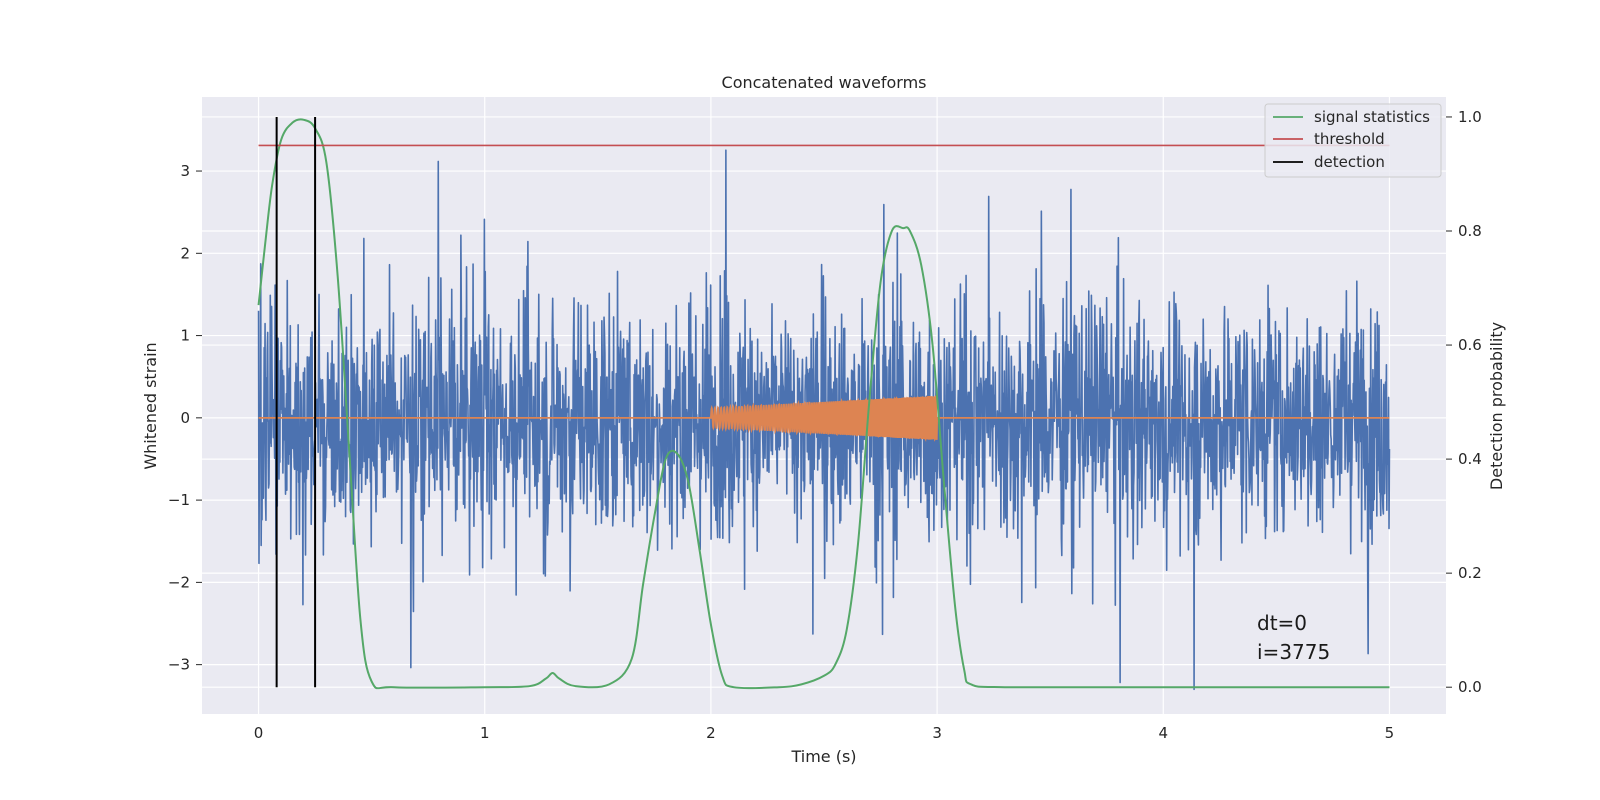  Describe the element at coordinates (1282, 623) in the screenshot. I see `annotation-dt: dt=0` at that location.